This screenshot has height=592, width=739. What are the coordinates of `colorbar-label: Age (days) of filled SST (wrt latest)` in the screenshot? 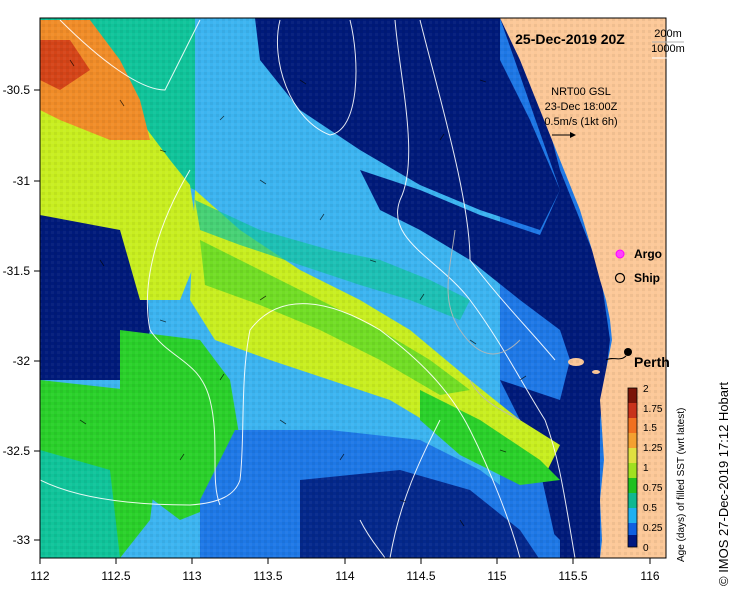 It's located at (681, 485).